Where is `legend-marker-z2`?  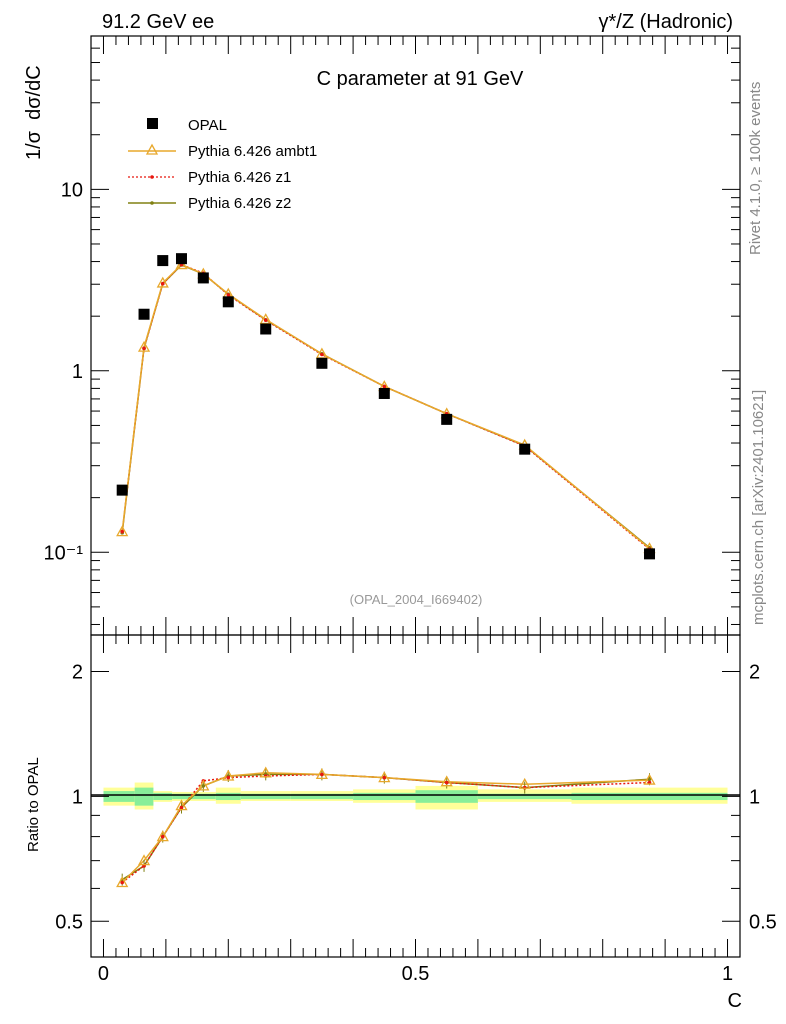 legend-marker-z2 is located at coordinates (152, 203).